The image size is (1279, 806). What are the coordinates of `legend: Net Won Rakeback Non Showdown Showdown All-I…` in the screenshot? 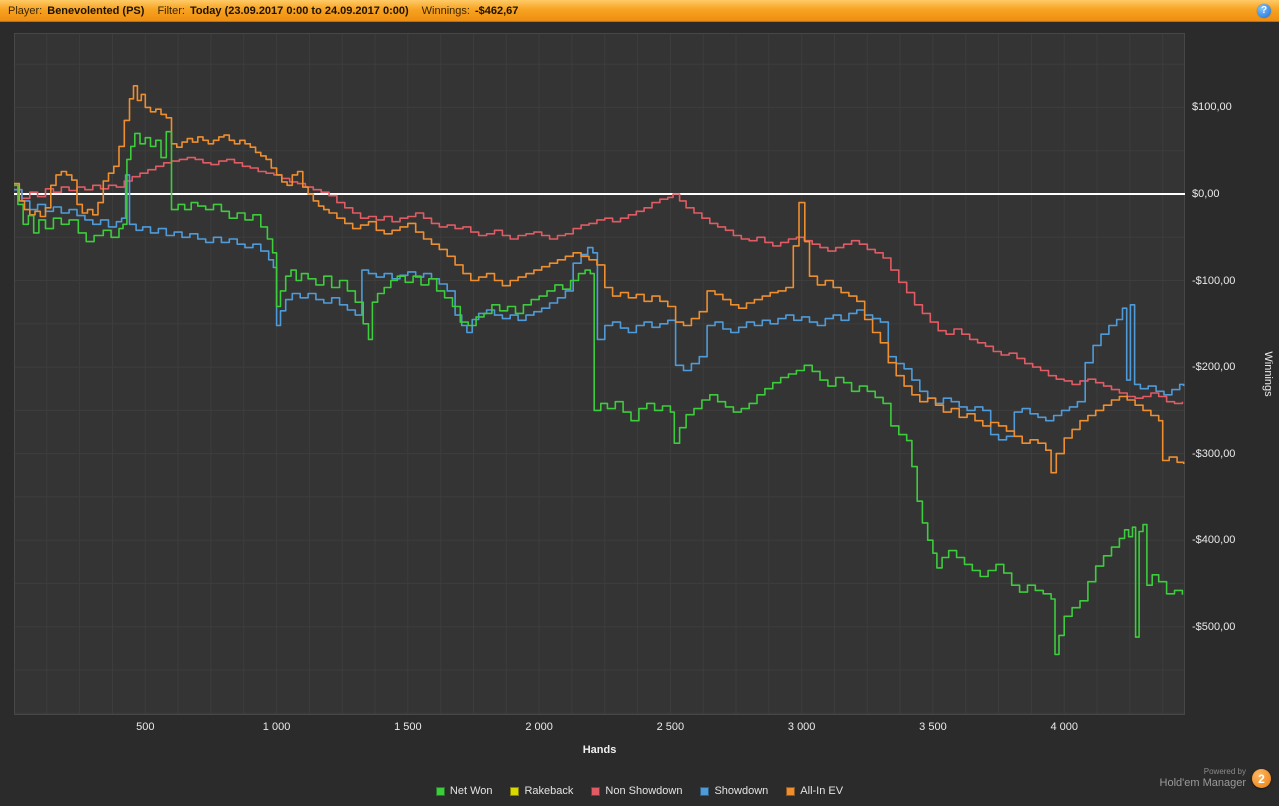 It's located at (639, 791).